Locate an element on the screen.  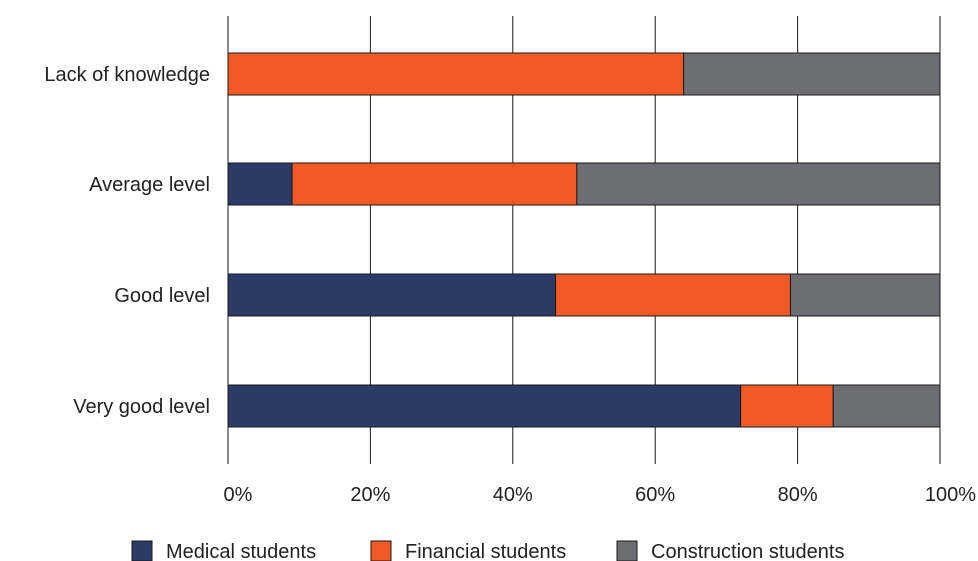
legend-label: Construction students is located at coordinates (747, 551).